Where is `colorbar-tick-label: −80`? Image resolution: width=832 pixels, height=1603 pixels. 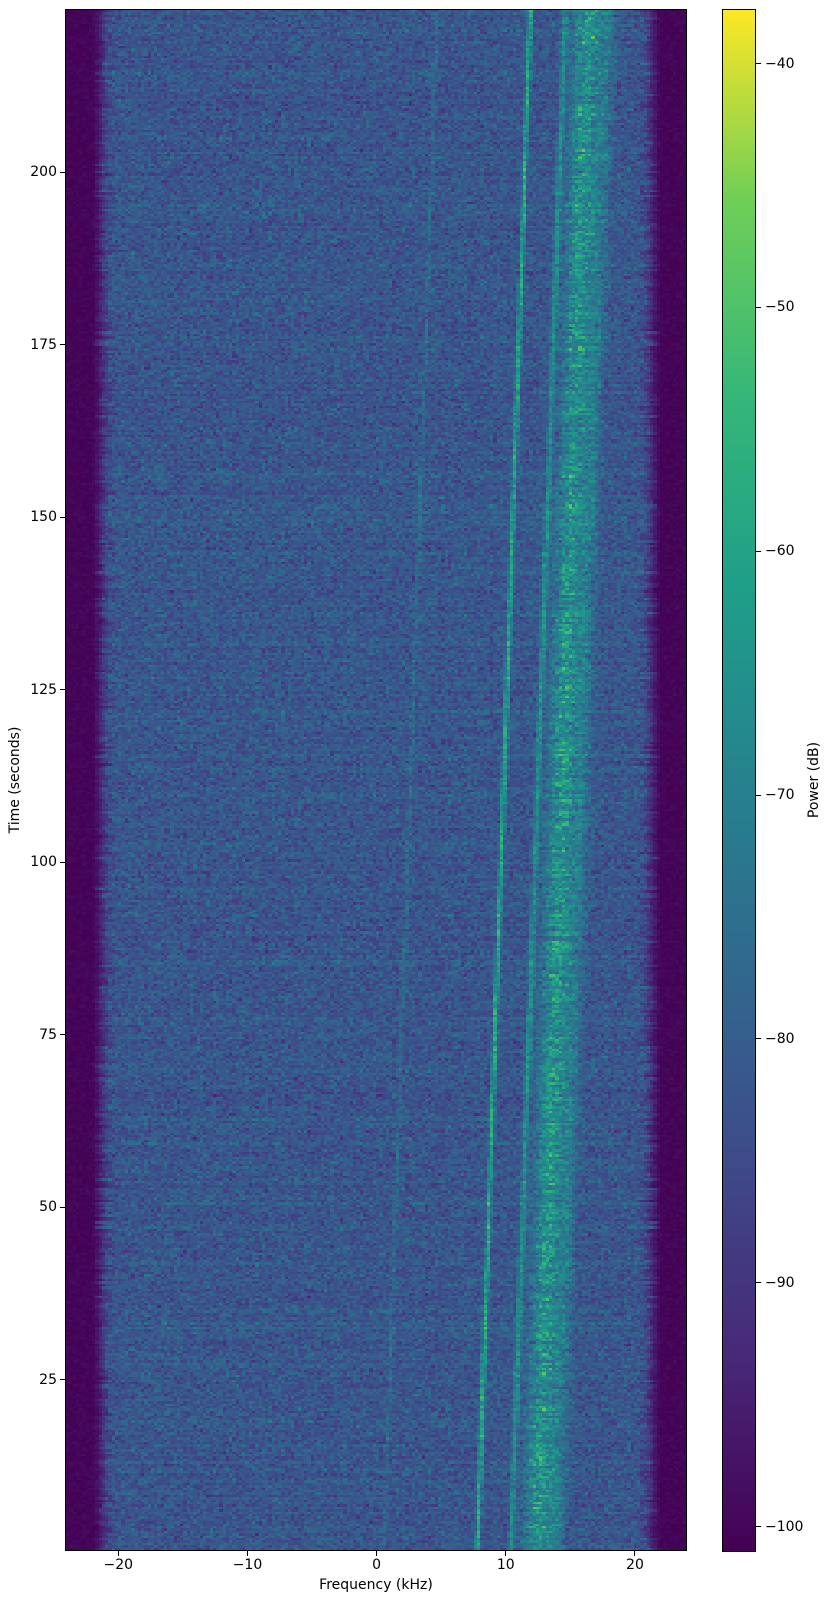 colorbar-tick-label: −80 is located at coordinates (780, 1038).